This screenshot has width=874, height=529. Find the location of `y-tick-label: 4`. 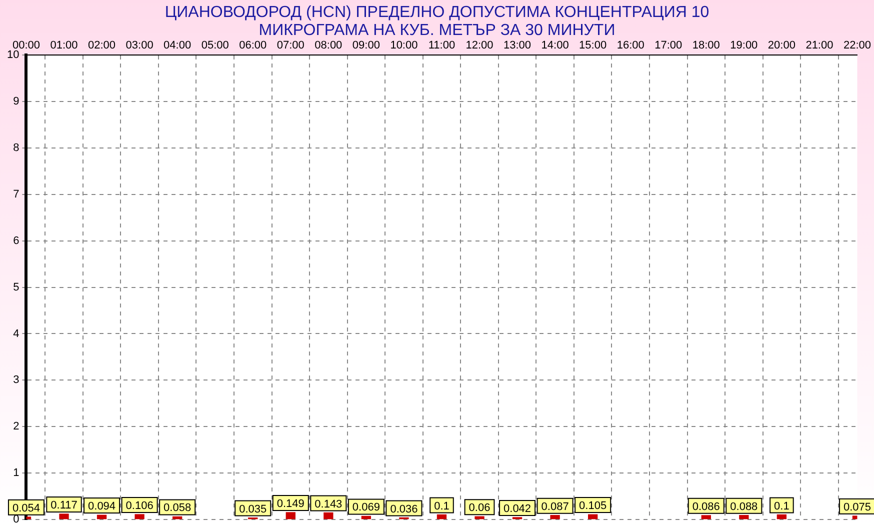

y-tick-label: 4 is located at coordinates (16, 334).